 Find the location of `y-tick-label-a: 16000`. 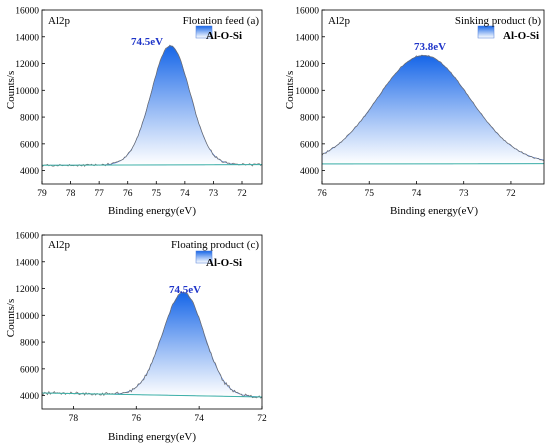

y-tick-label-a: 16000 is located at coordinates (27, 12).